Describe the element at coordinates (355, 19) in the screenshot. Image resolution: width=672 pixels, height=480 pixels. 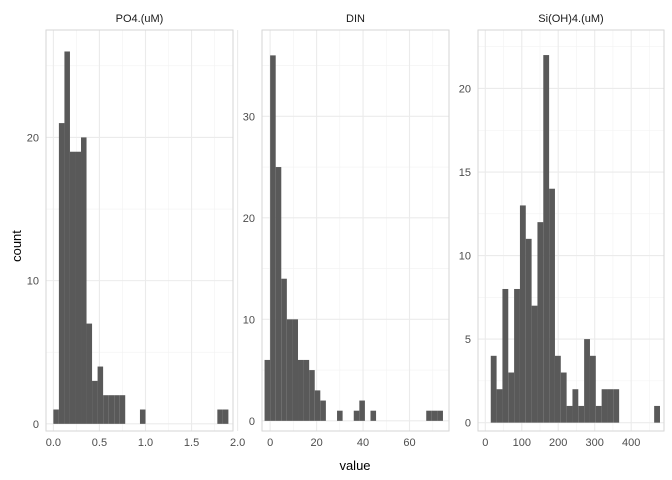
I see `panel-title: DIN` at that location.